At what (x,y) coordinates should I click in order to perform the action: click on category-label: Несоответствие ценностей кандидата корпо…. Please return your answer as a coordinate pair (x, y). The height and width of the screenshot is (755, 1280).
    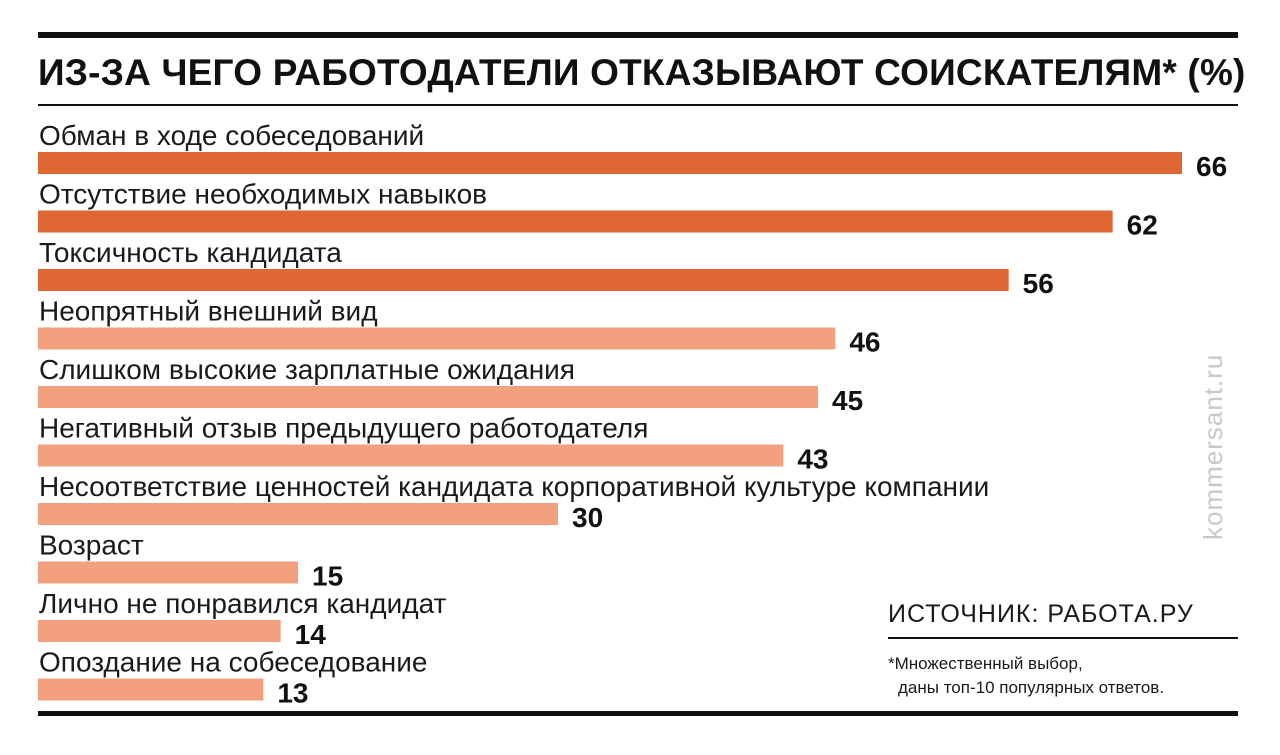
    Looking at the image, I should click on (514, 486).